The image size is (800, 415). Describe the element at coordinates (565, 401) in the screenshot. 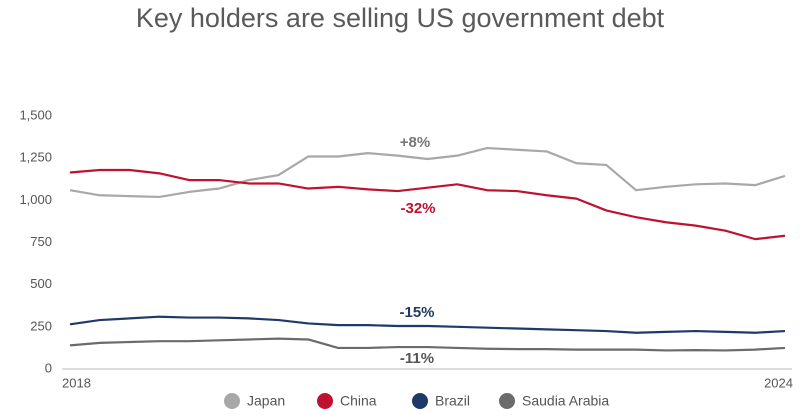

I see `legend-label: Saudia Arabia` at that location.